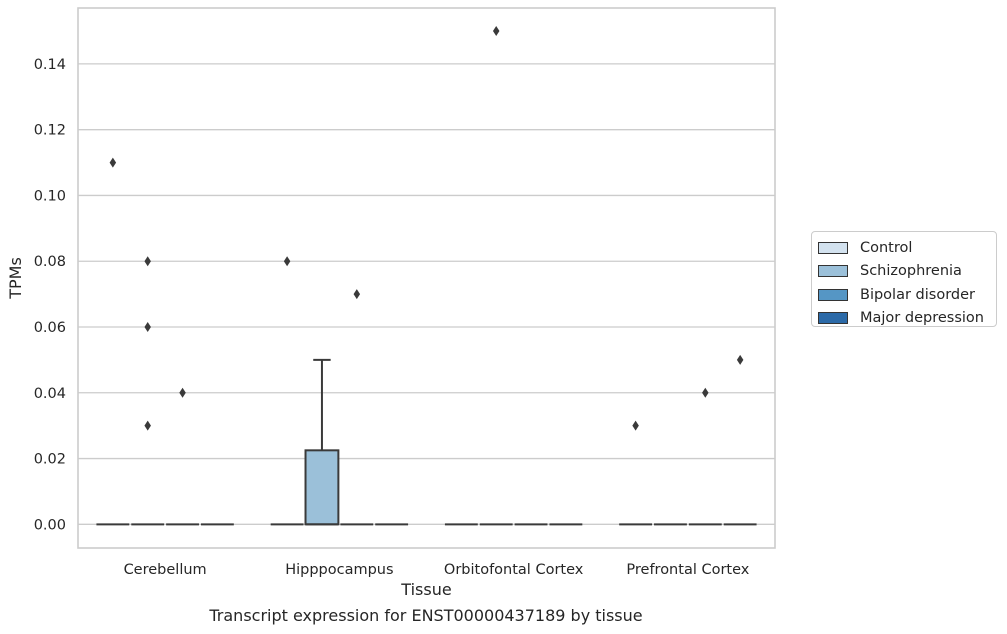  I want to click on legend-item-bipolar-disorder: Bipolar disorder, so click(907, 295).